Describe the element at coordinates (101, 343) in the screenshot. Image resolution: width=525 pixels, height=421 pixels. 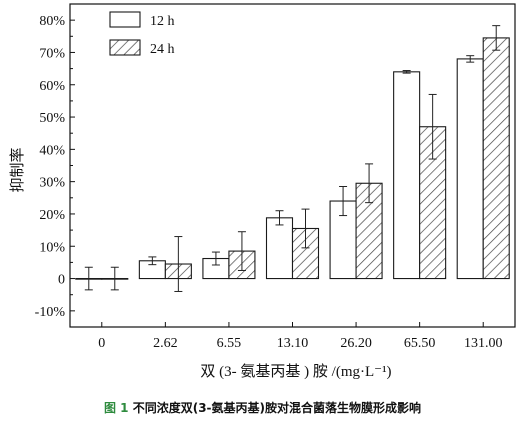
I see `x-tick-label: 0` at that location.